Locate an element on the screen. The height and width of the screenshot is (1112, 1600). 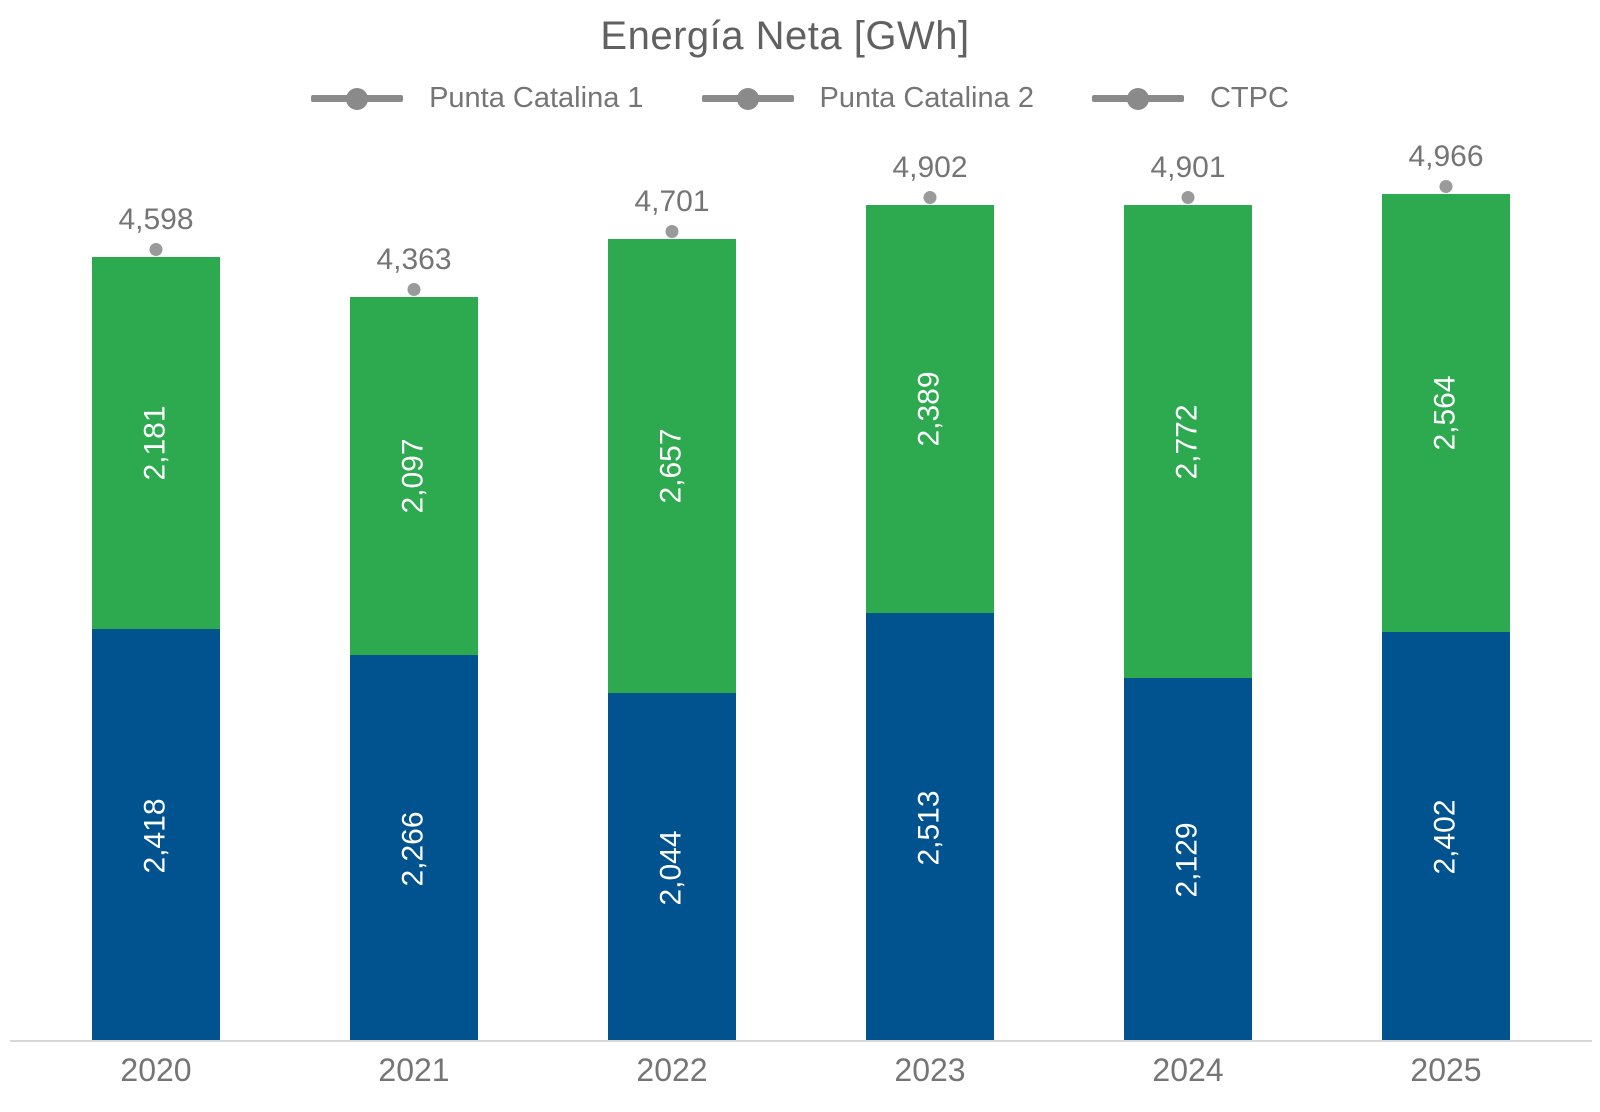
bar-segment-punta-catalina-1: 2,402 is located at coordinates (1446, 837).